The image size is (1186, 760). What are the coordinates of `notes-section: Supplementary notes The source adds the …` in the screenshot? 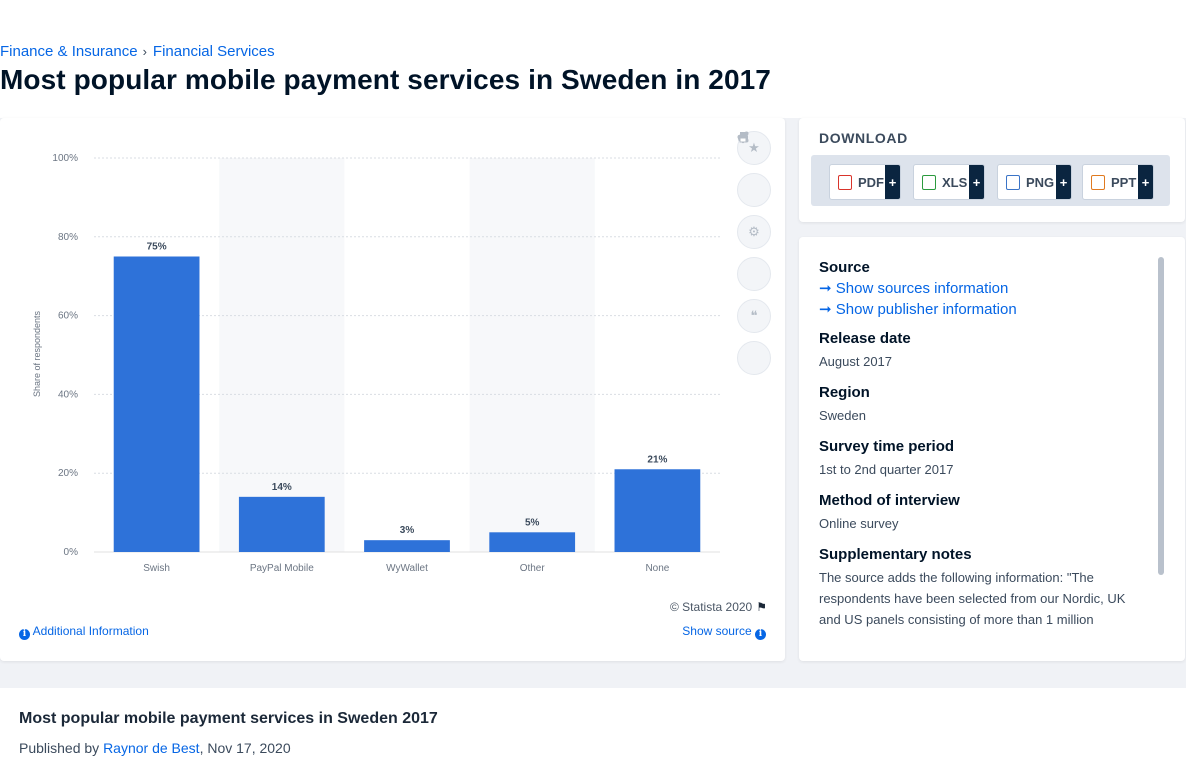 It's located at (984, 588).